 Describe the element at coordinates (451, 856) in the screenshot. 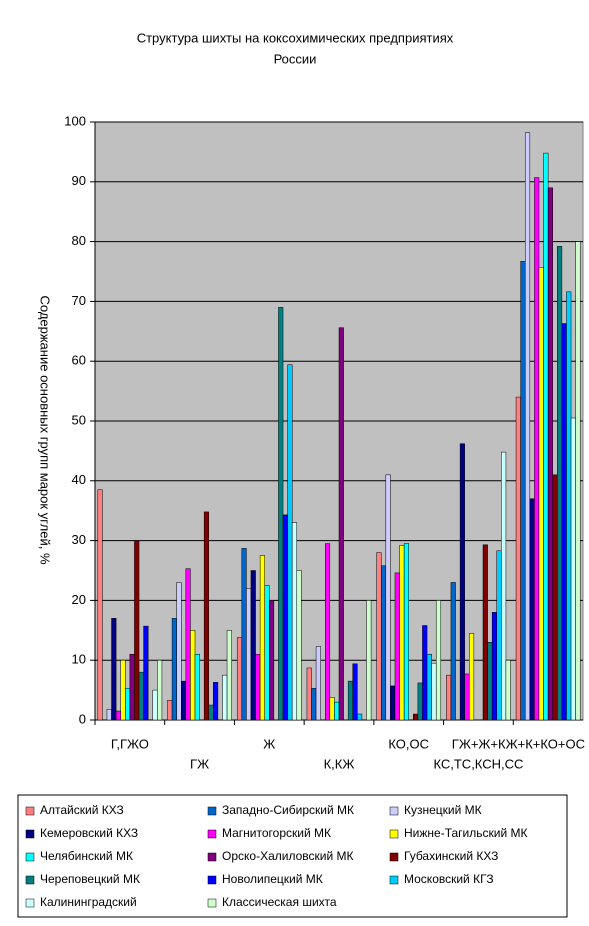

I see `legend-label: Губахинский КХЗ` at that location.